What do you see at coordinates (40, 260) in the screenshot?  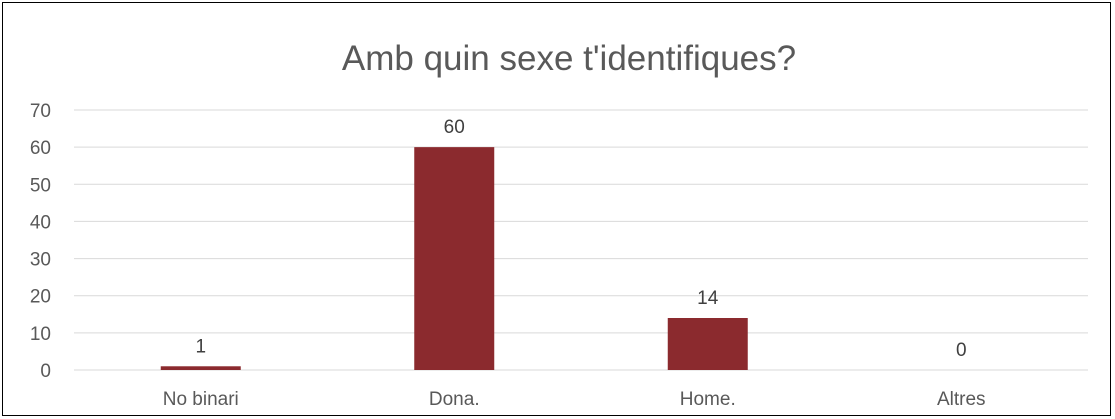 I see `y-tick-label: 30` at bounding box center [40, 260].